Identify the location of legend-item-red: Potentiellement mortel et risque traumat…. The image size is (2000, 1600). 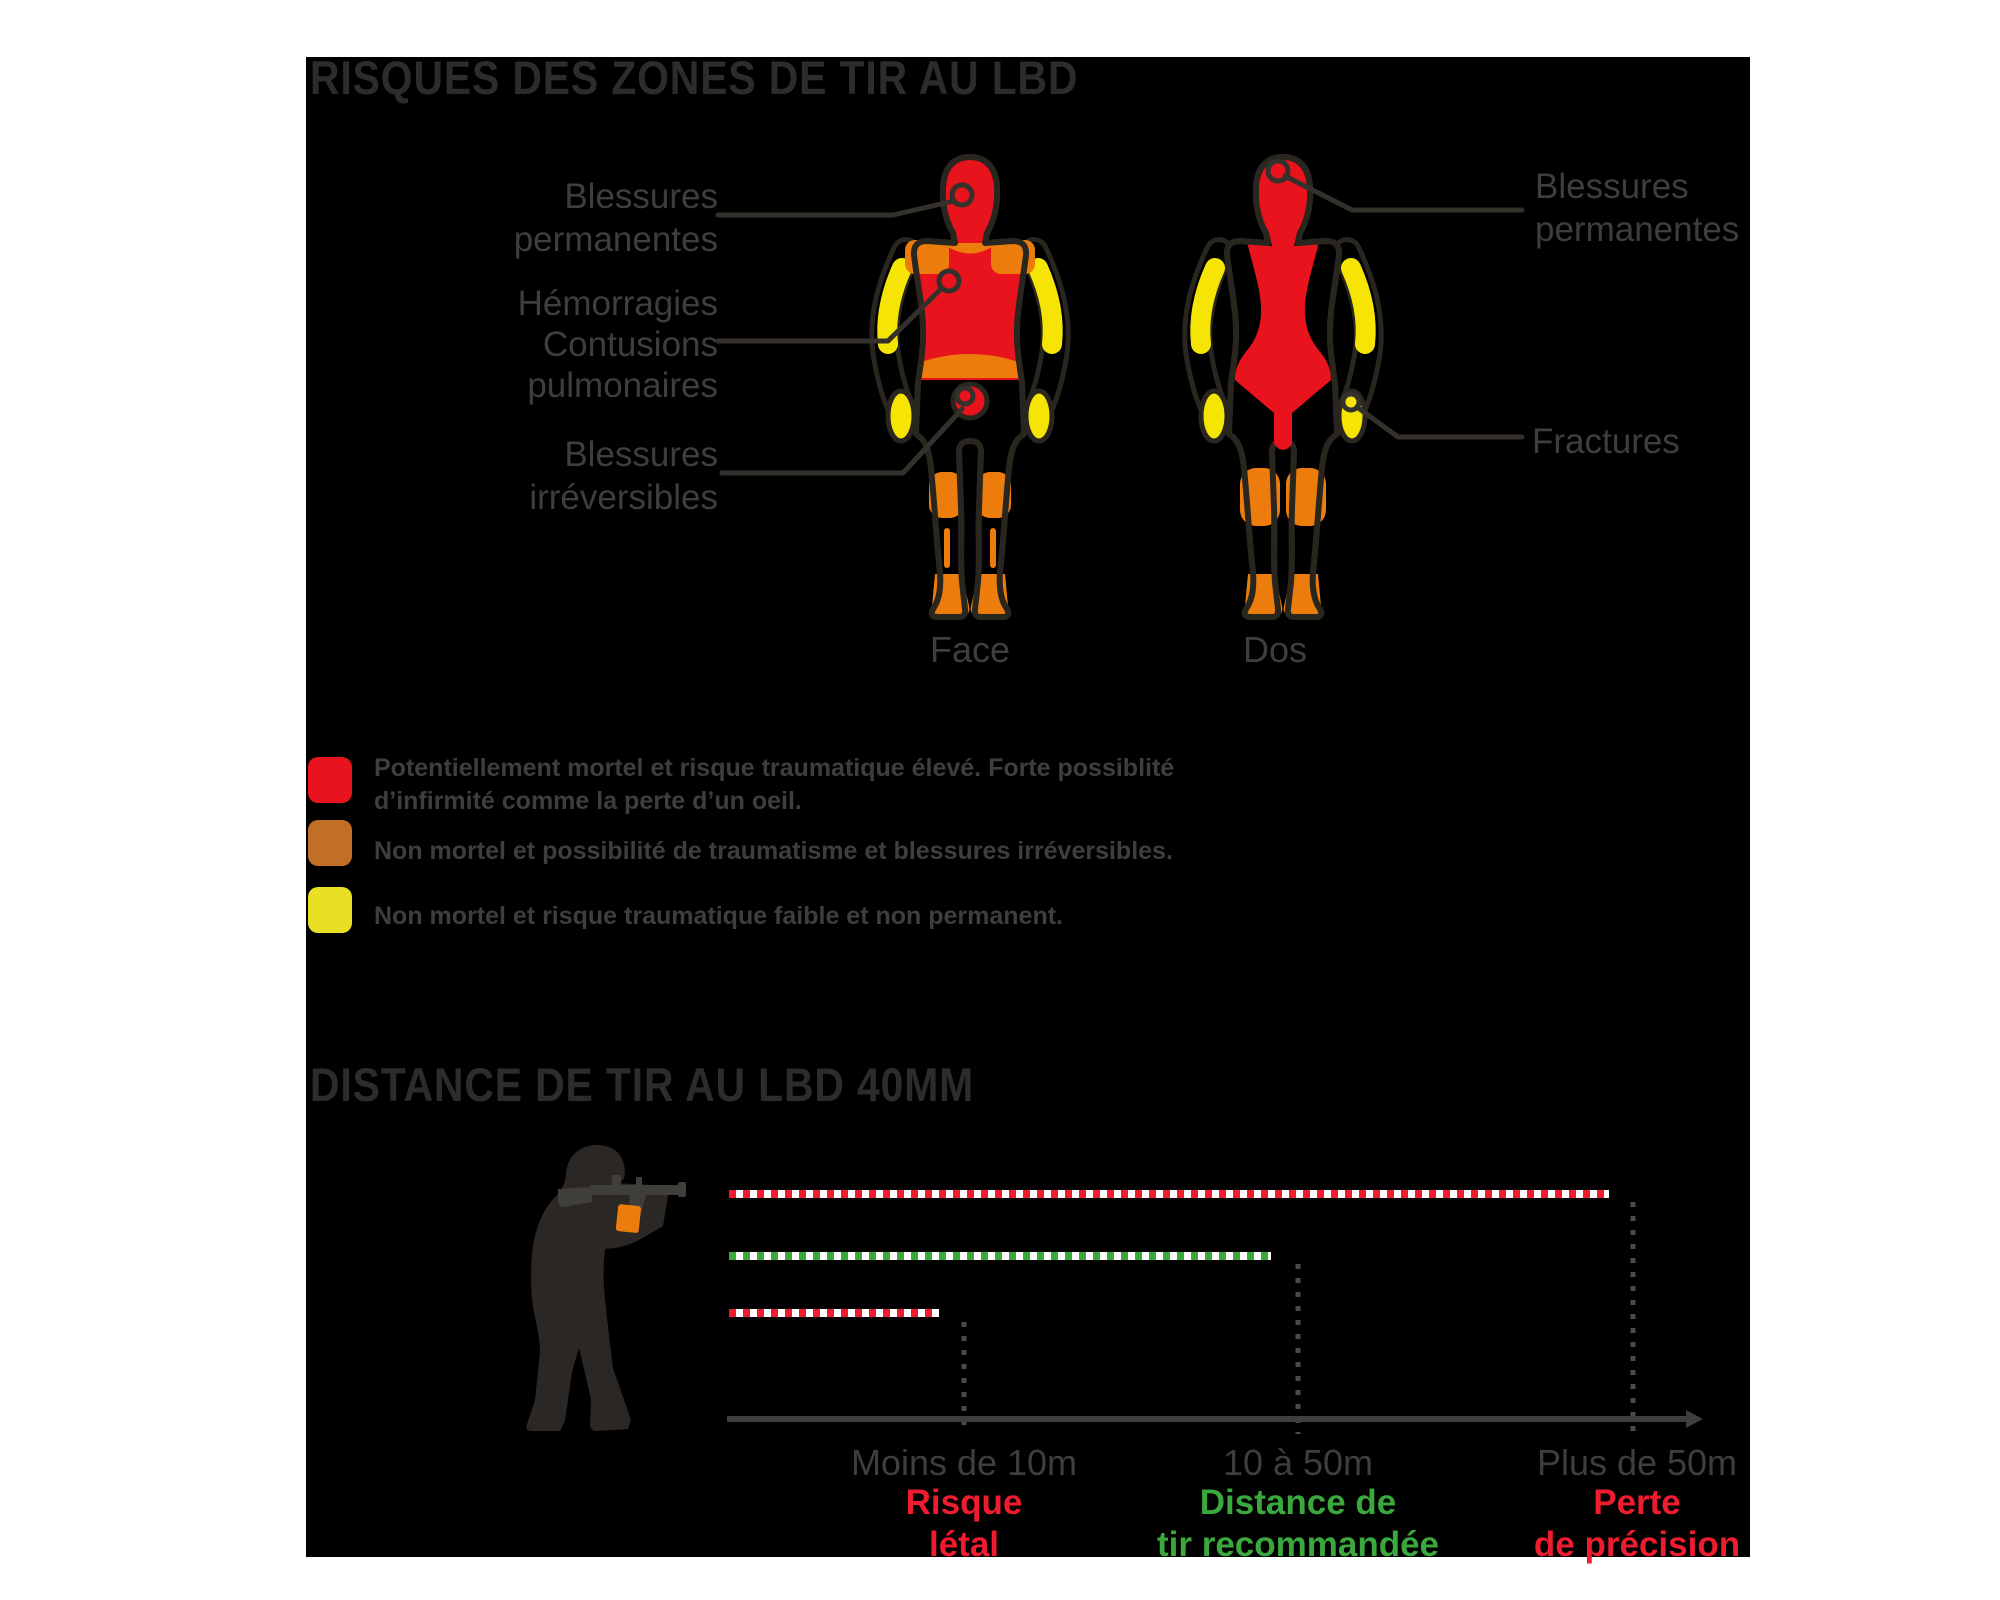
(774, 784).